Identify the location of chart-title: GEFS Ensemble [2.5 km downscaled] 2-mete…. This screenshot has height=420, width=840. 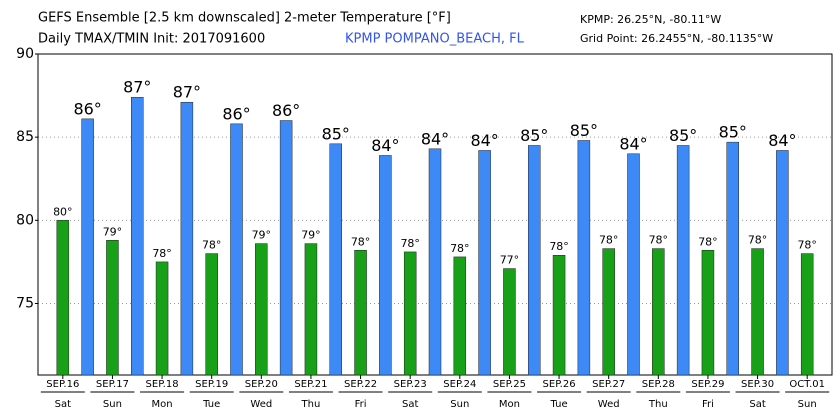
(244, 18).